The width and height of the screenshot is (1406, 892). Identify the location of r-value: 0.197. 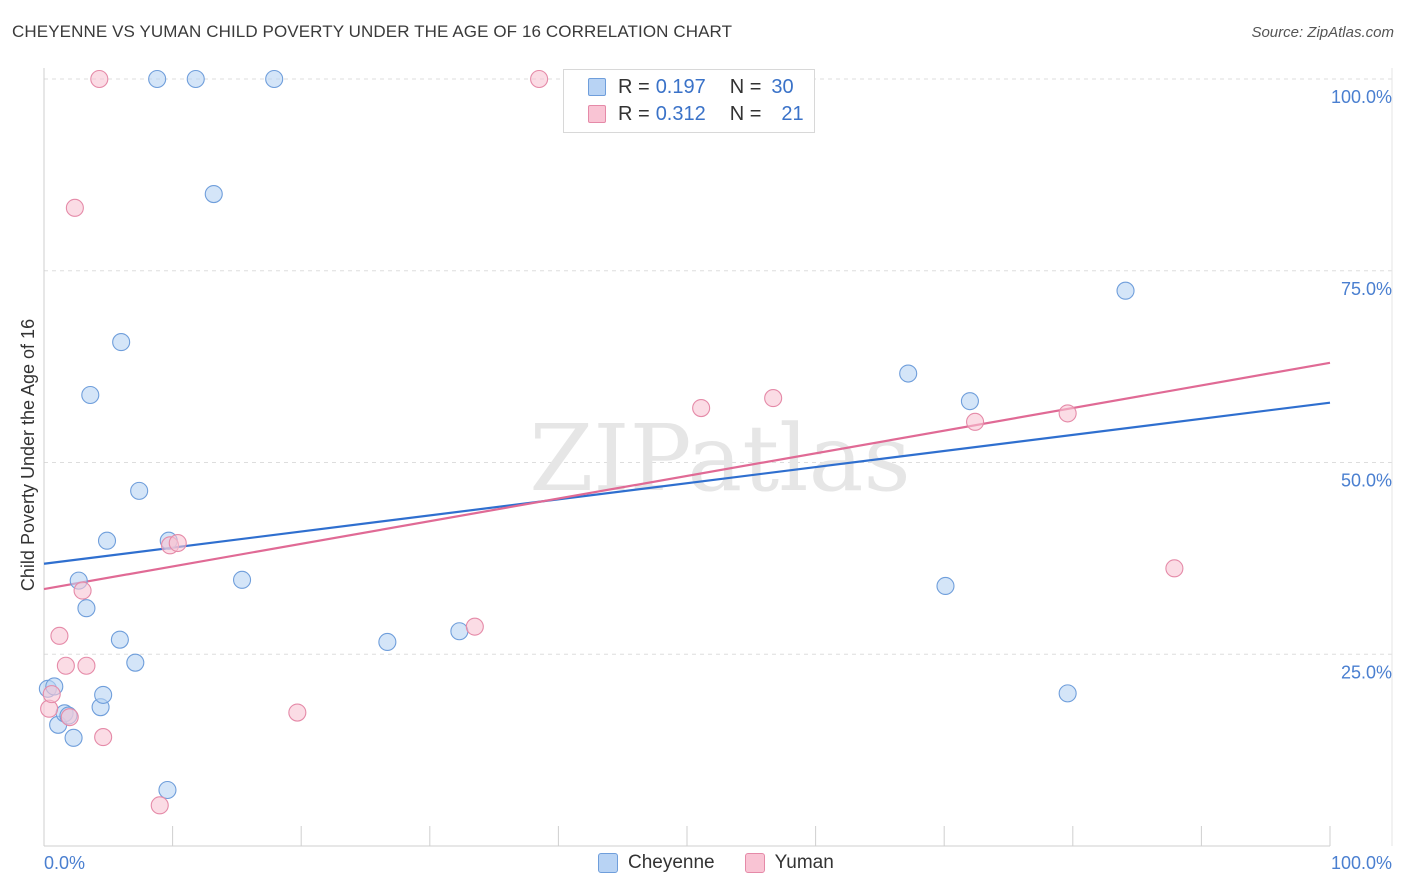
(680, 86).